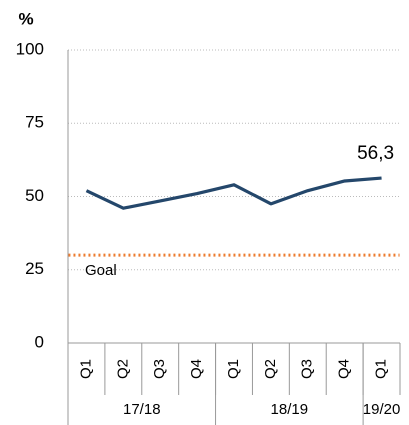  Describe the element at coordinates (34, 195) in the screenshot. I see `y-tick-label: 50` at that location.